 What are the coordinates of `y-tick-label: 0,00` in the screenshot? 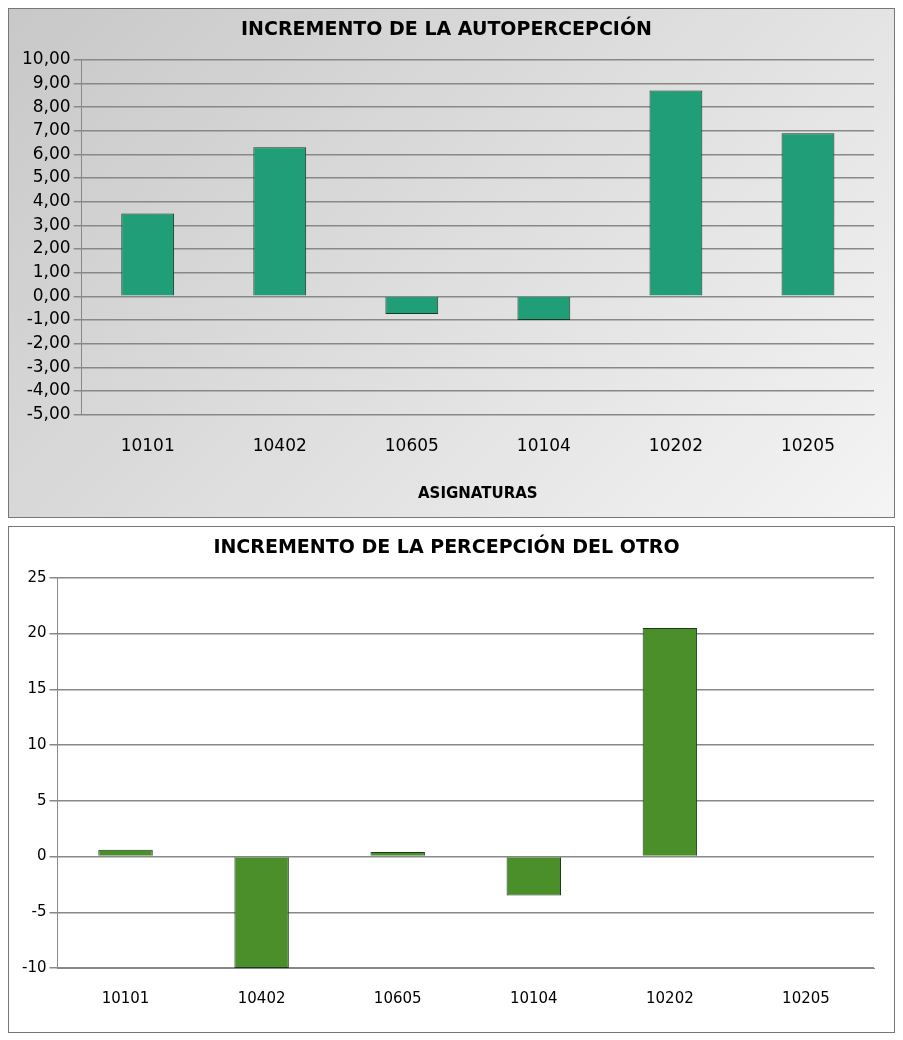 It's located at (51, 294).